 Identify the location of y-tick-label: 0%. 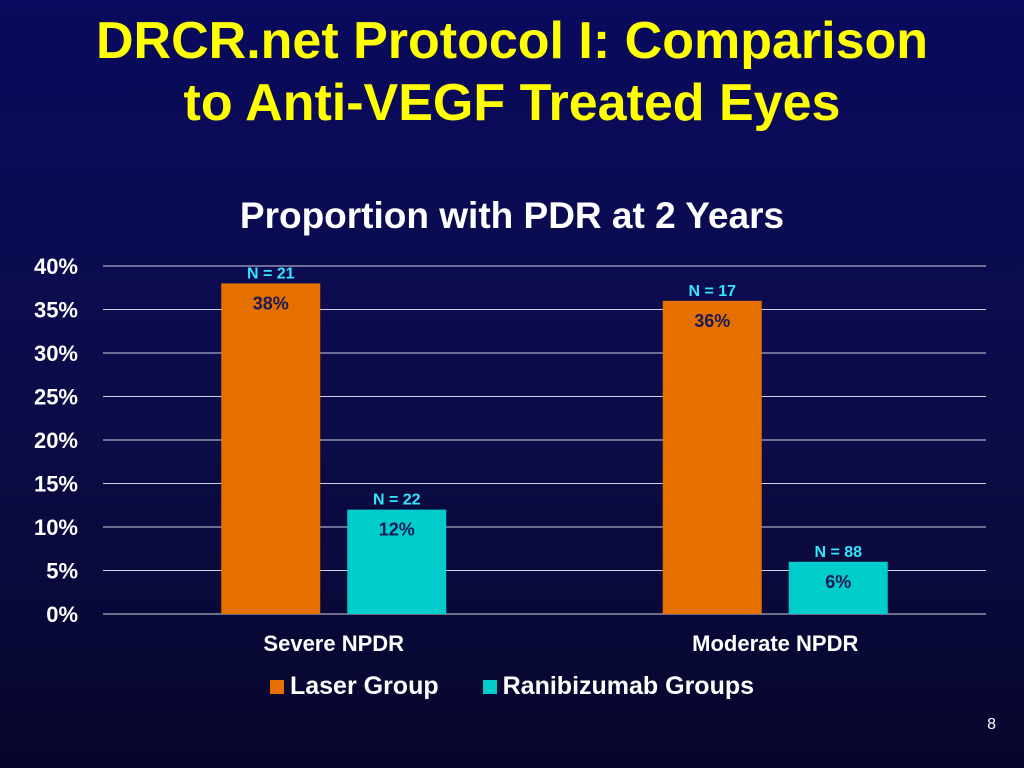
(62, 614).